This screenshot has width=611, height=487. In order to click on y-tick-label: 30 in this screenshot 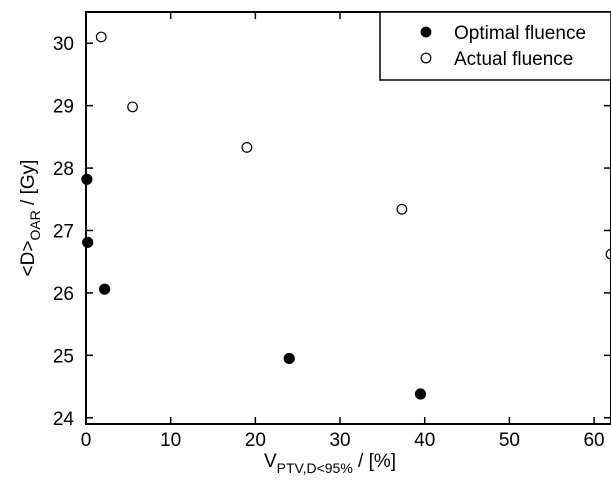, I will do `click(63, 44)`.